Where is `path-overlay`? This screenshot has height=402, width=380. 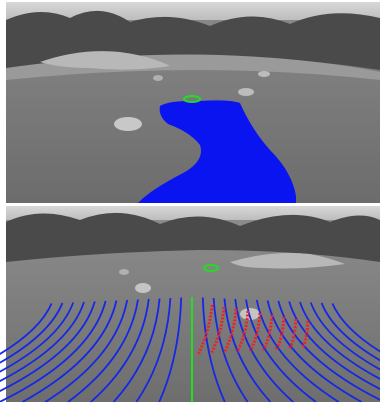 path-overlay is located at coordinates (217, 151).